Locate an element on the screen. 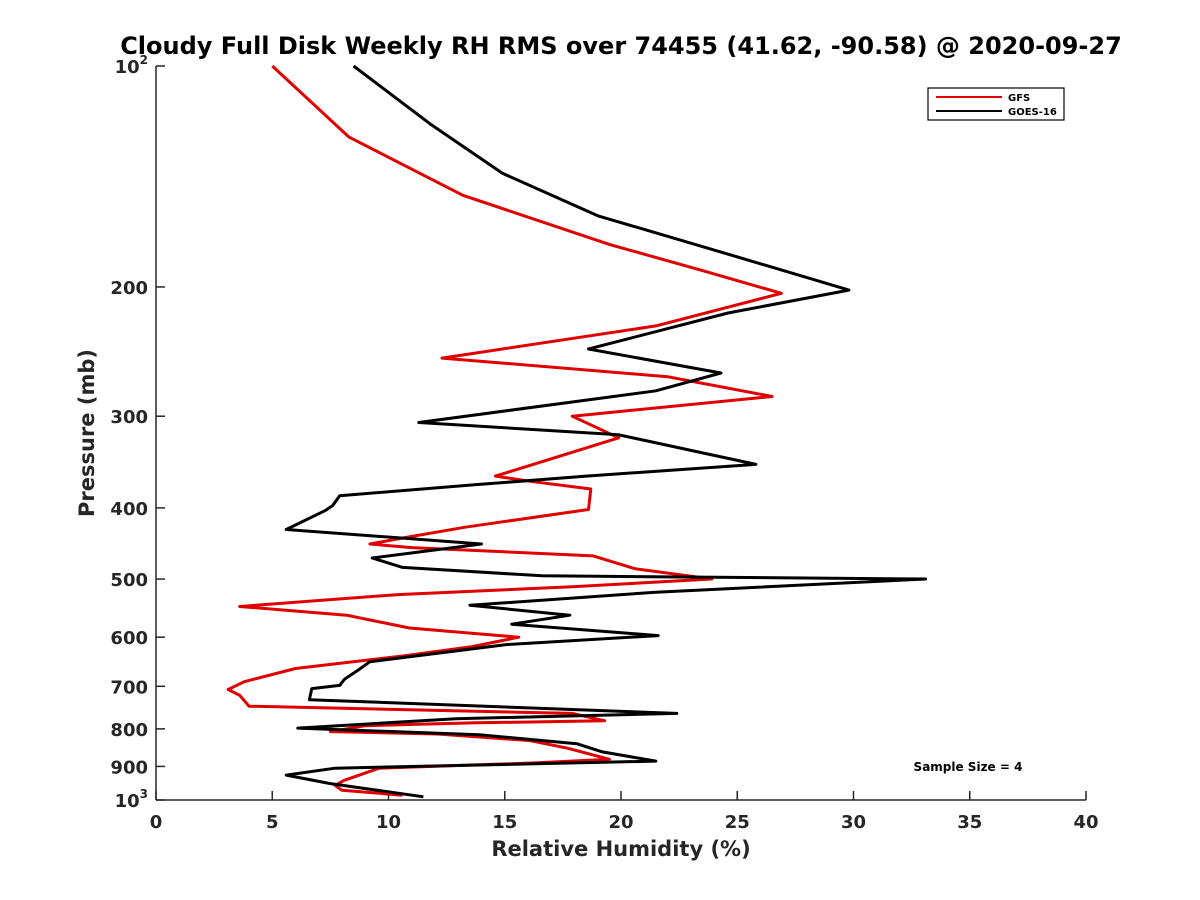 Image resolution: width=1200 pixels, height=900 pixels. y-tick-label: 800 is located at coordinates (129, 730).